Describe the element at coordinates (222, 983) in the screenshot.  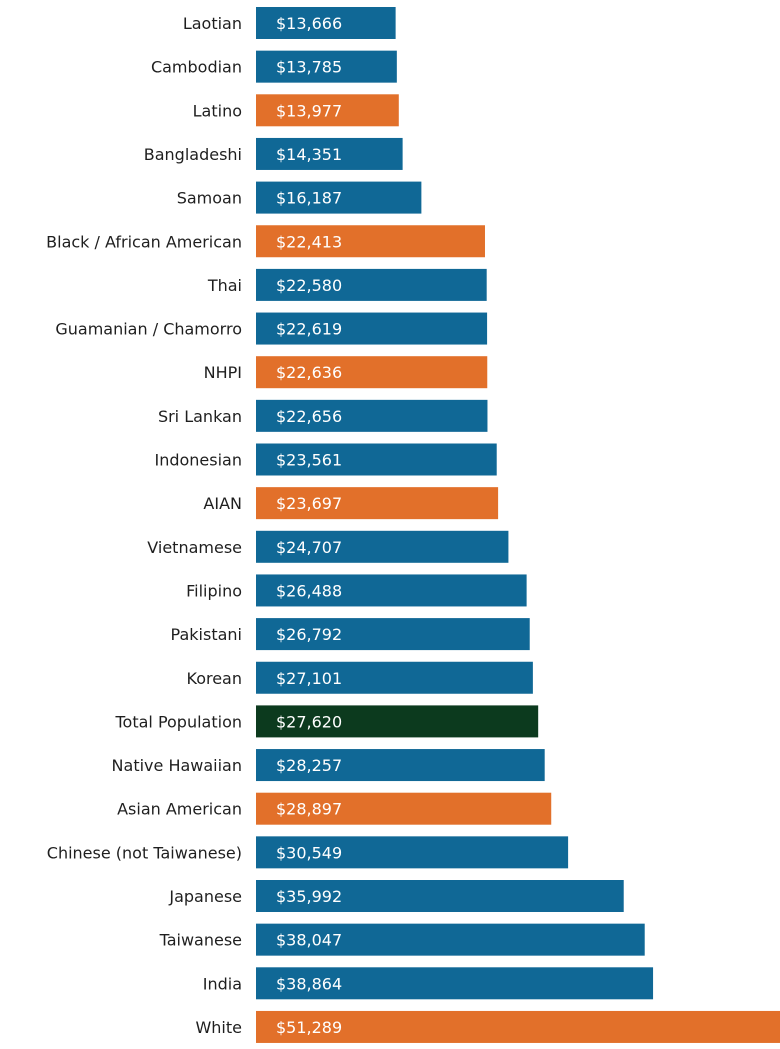
I see `category-label: India` at that location.